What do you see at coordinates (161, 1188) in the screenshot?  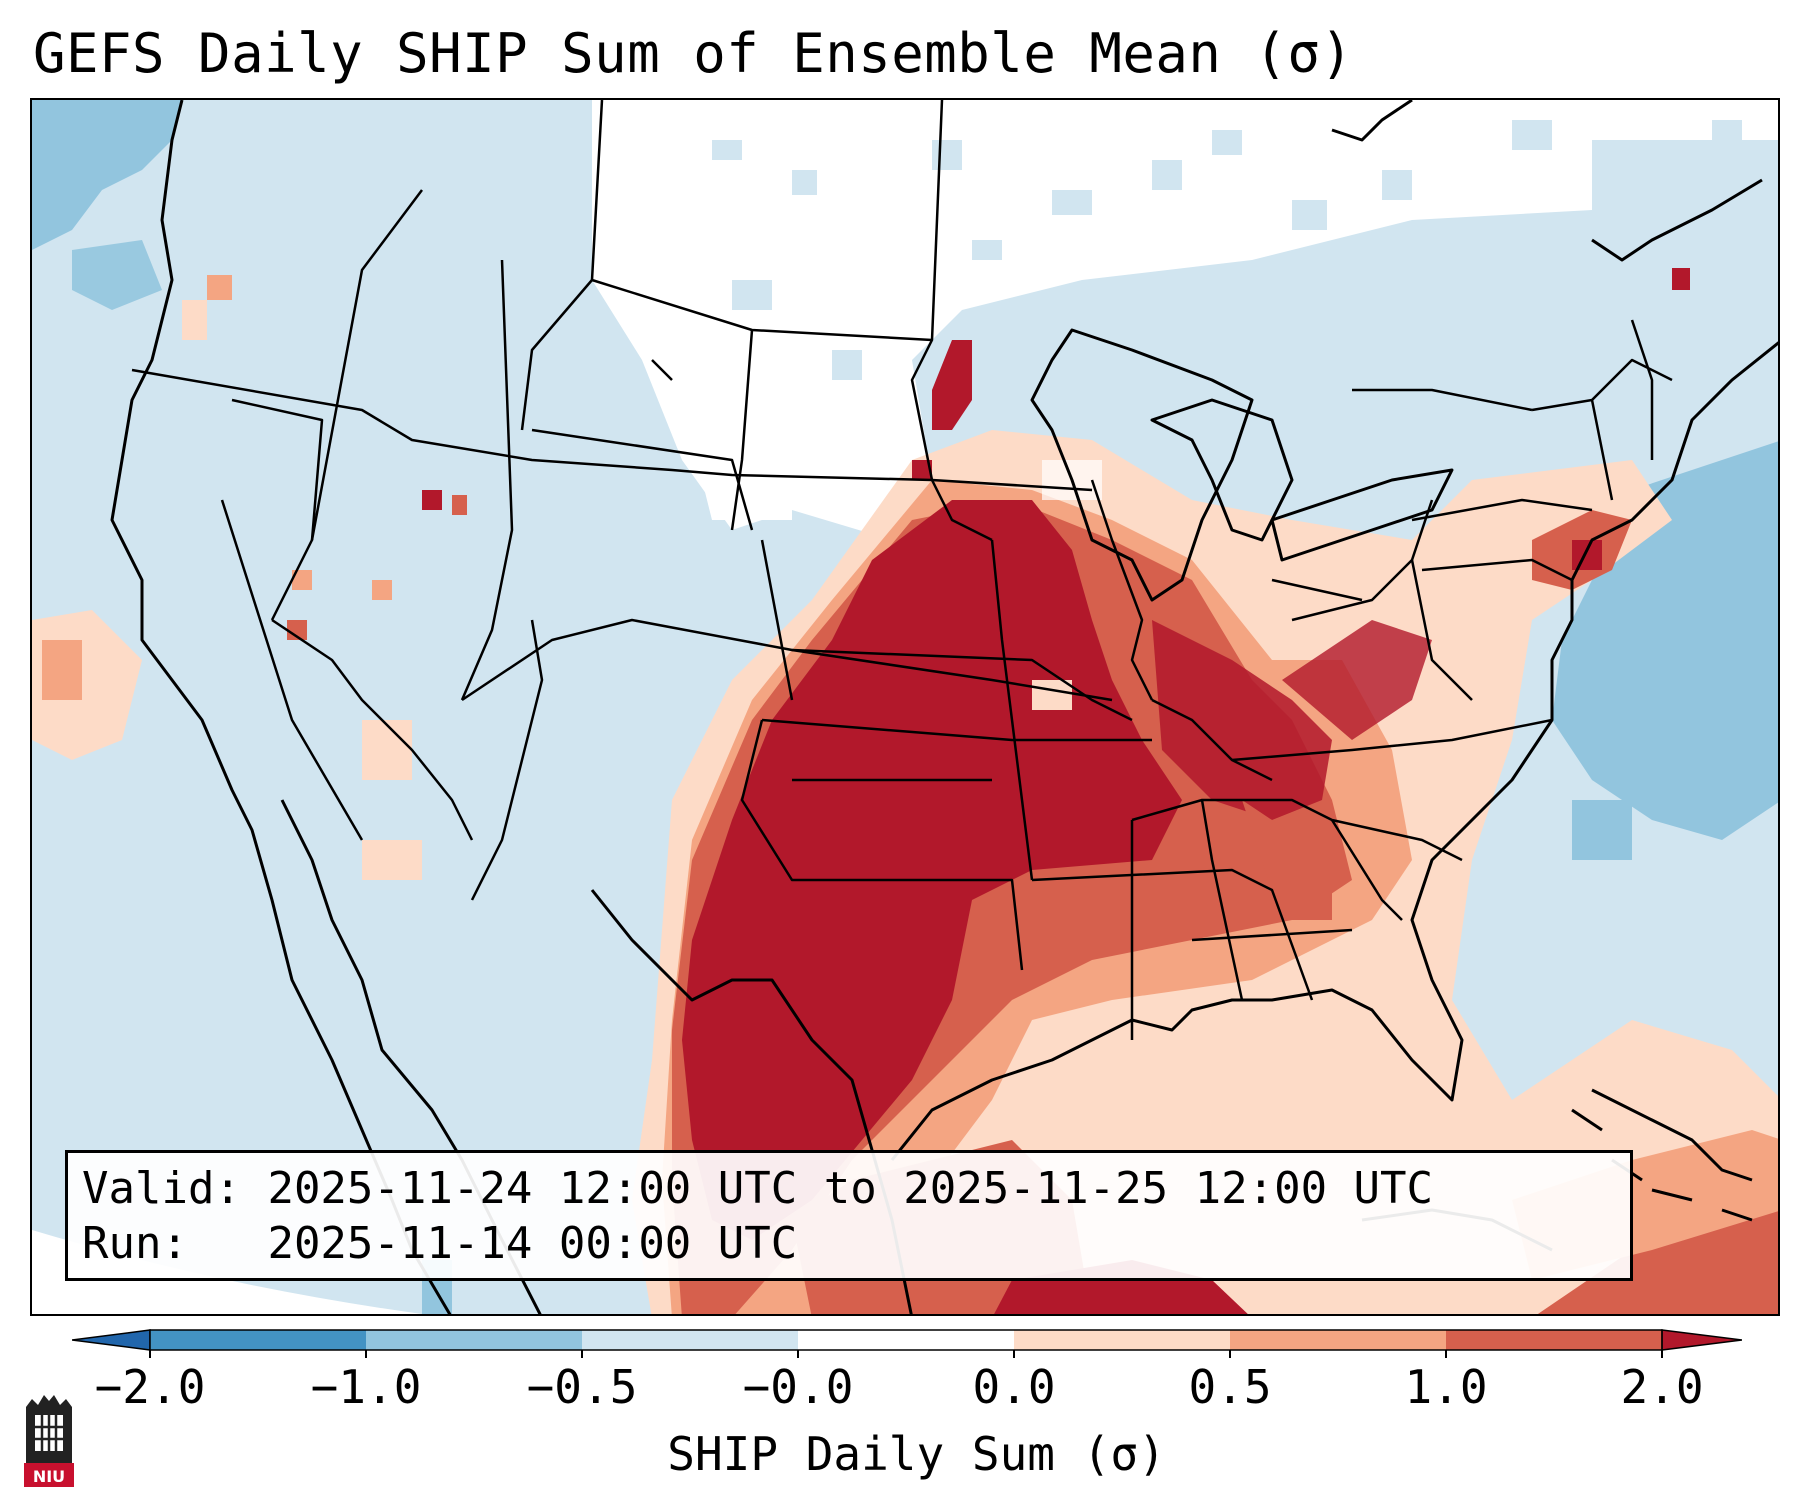 I see `valid-label: Valid:` at bounding box center [161, 1188].